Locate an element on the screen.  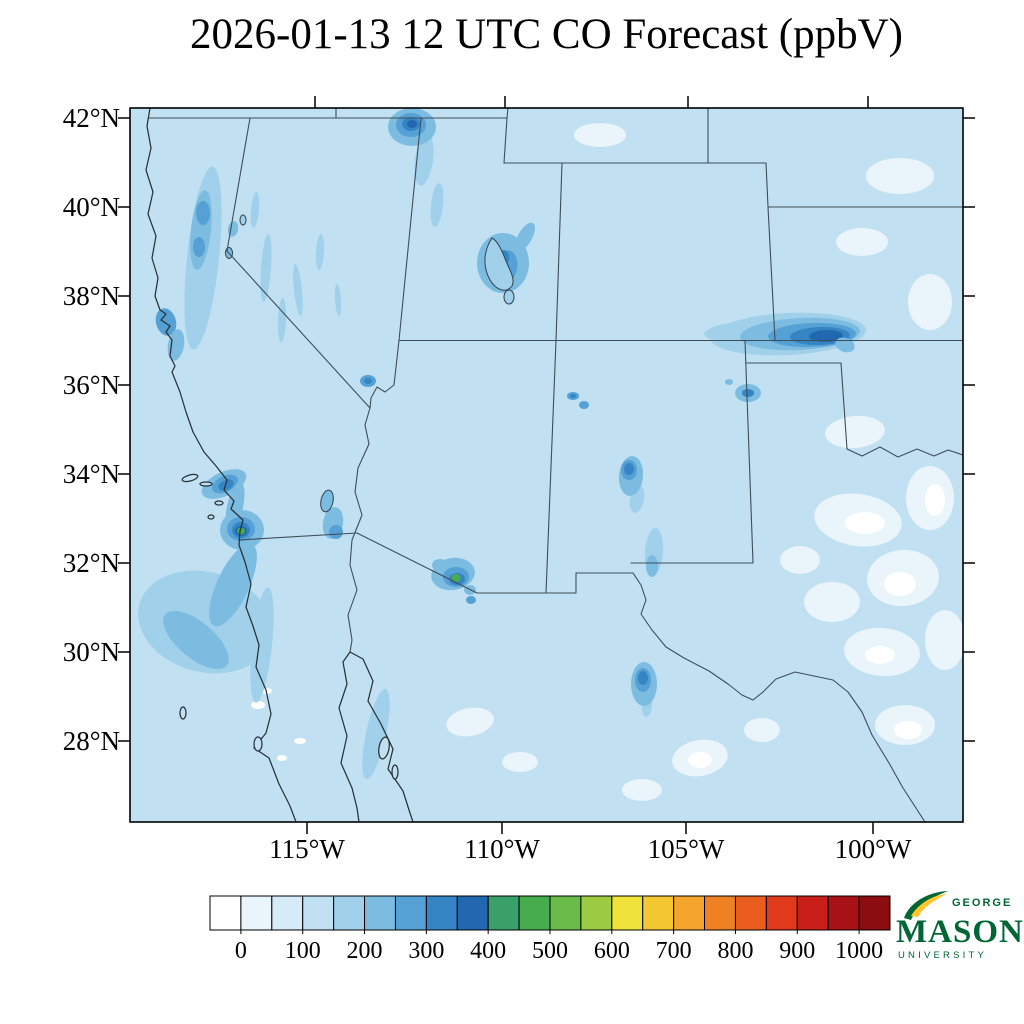
x-axis-label-115w: 115°W is located at coordinates (307, 849).